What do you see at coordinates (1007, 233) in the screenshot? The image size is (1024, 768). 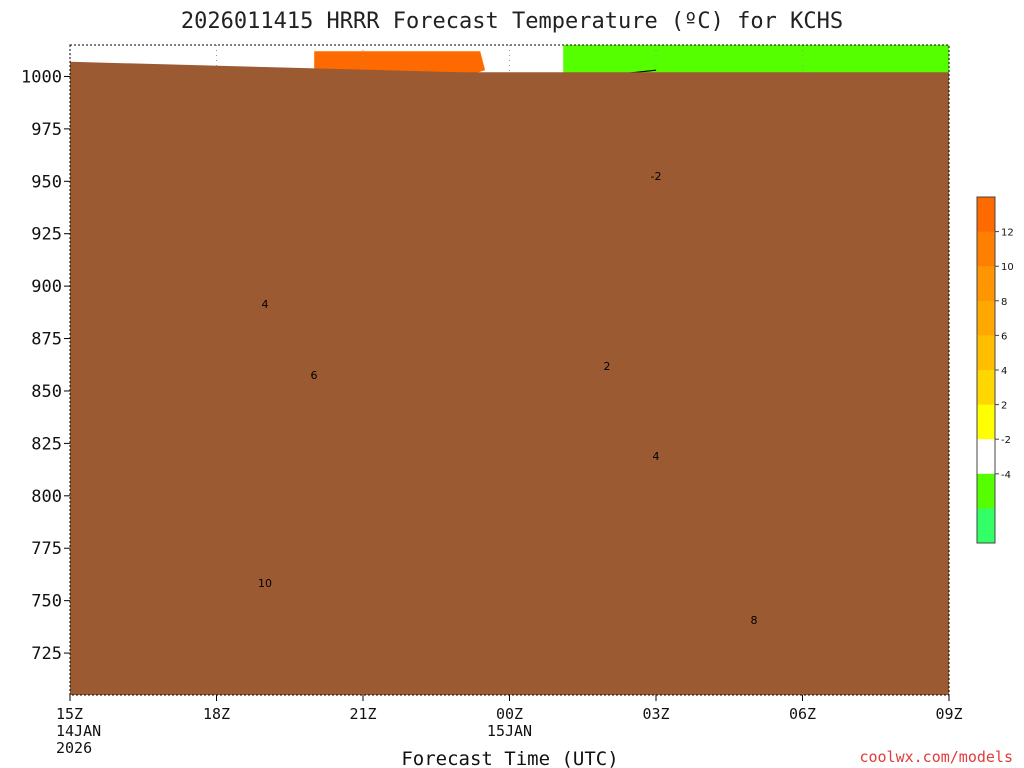 I see `colorbar-label: 12` at bounding box center [1007, 233].